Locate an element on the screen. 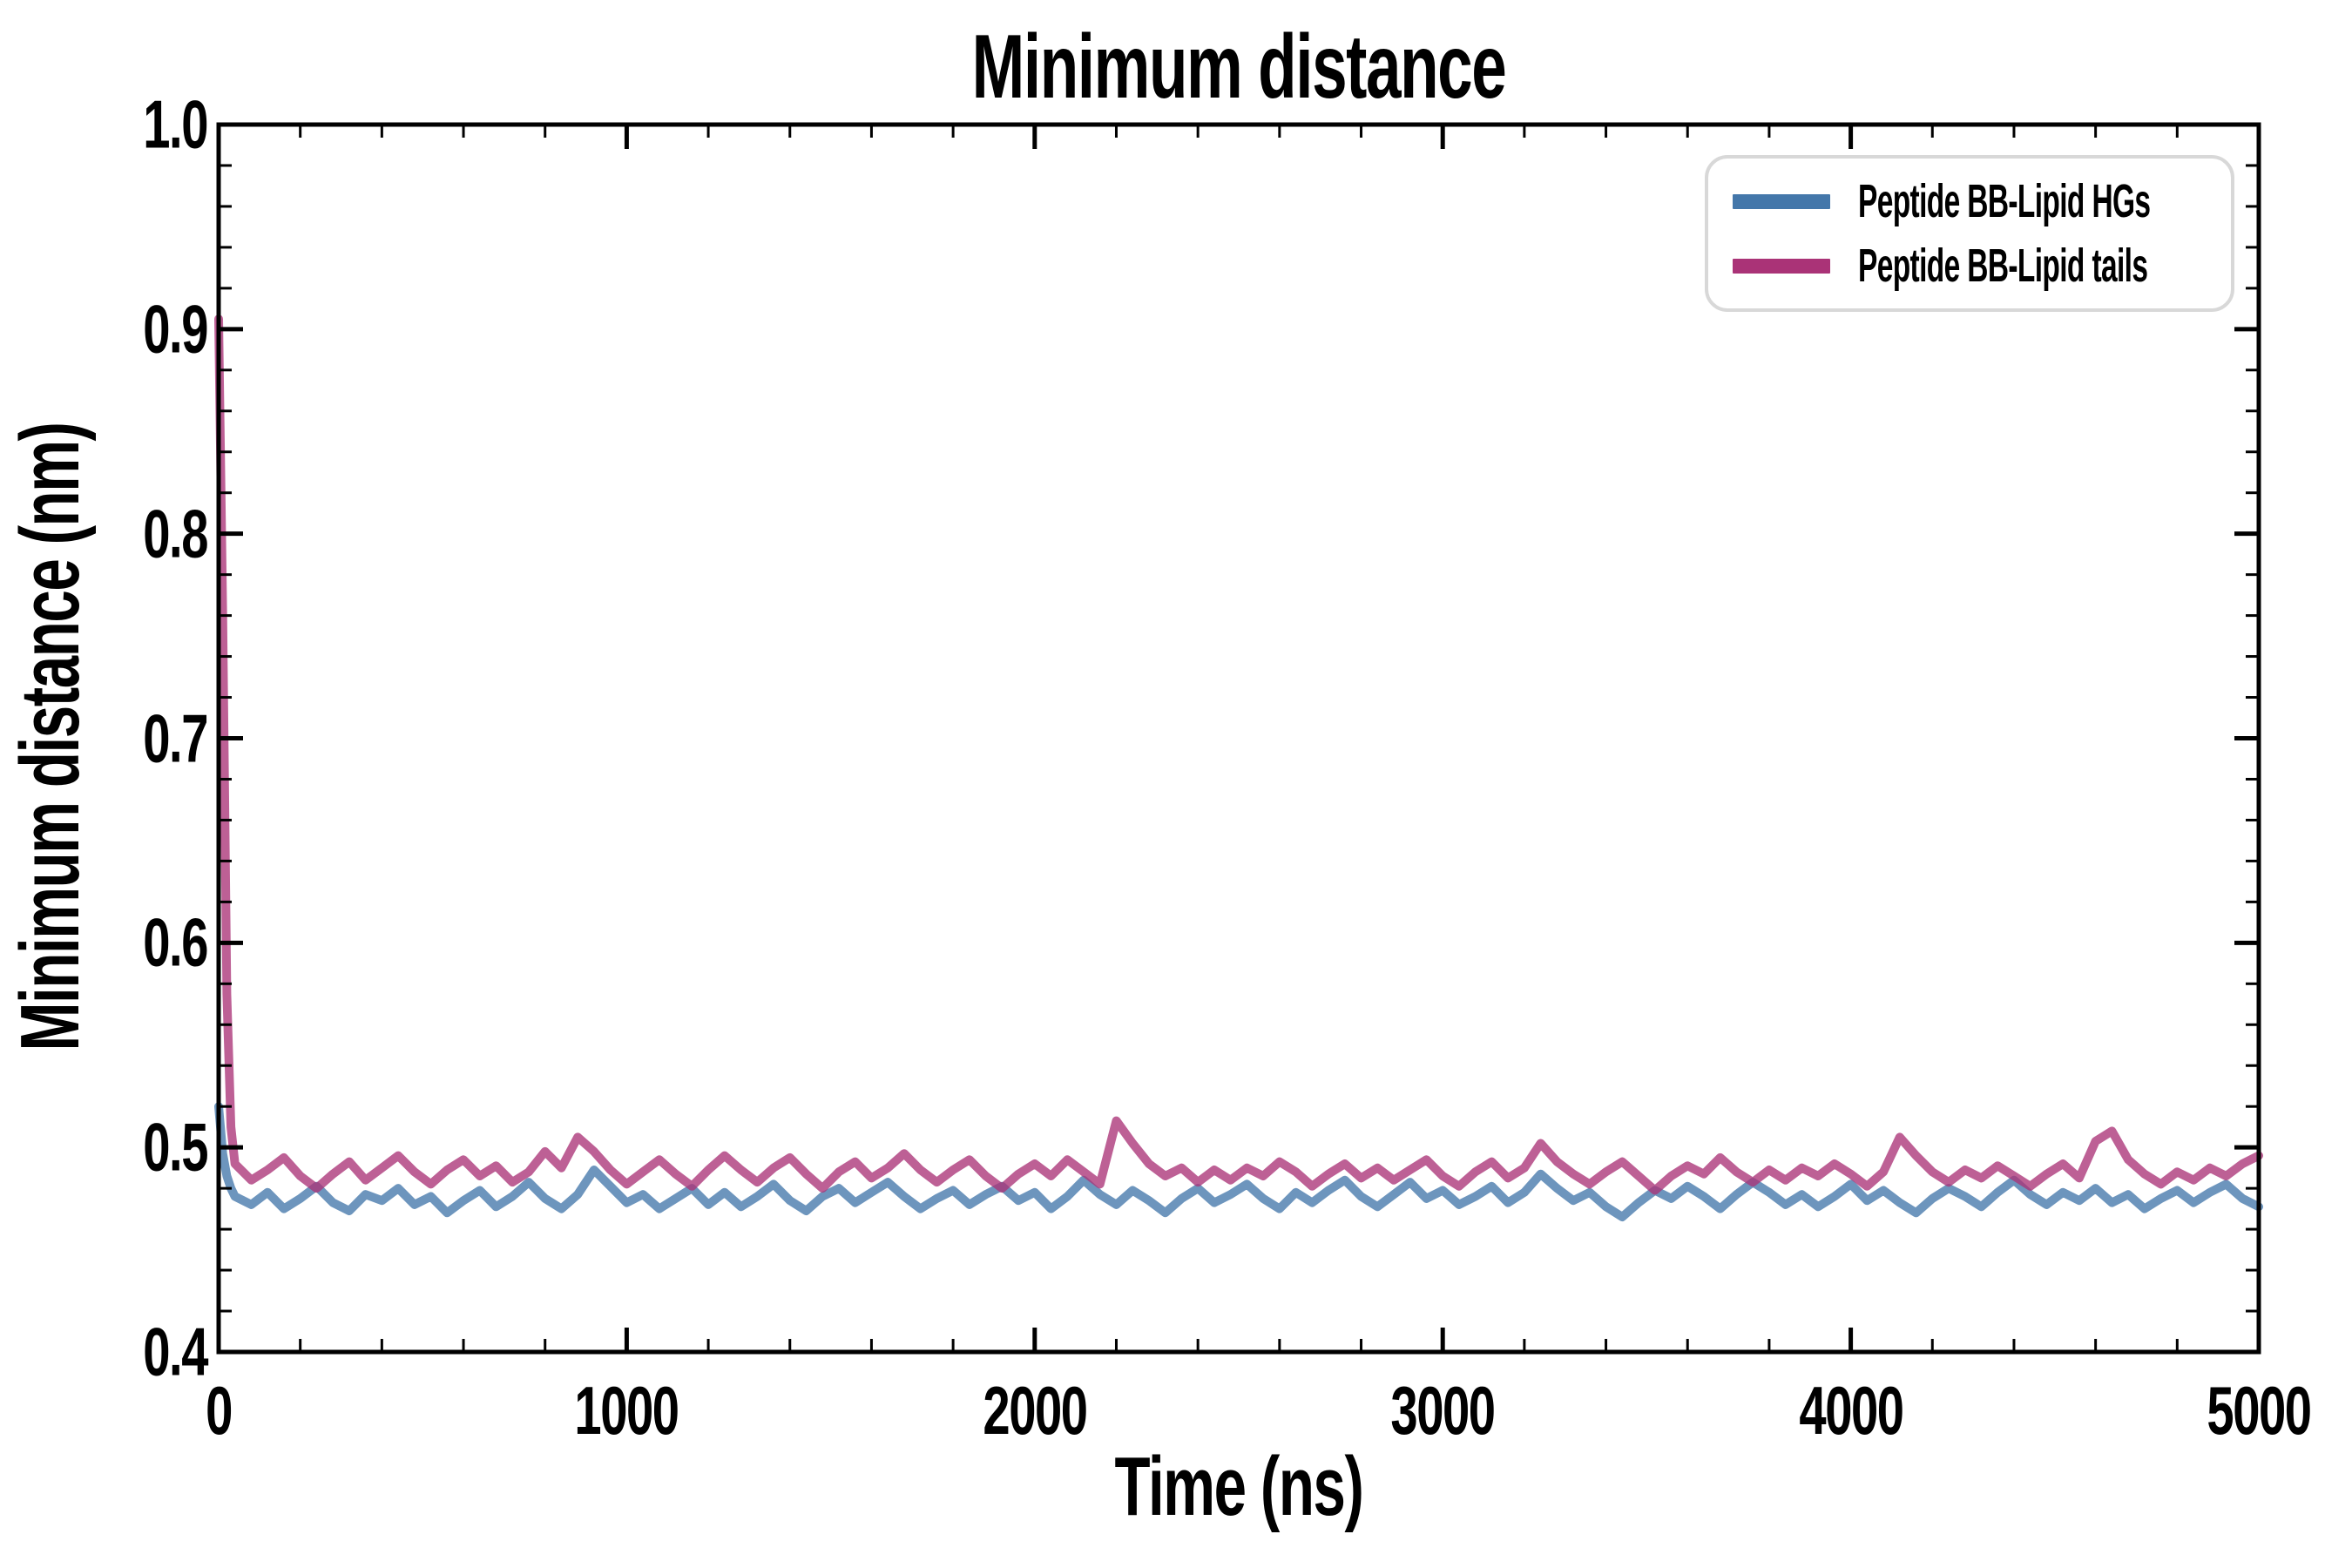 The width and height of the screenshot is (2352, 1568). legend-label-tails: Peptide BB-Lipid tails is located at coordinates (2003, 266).